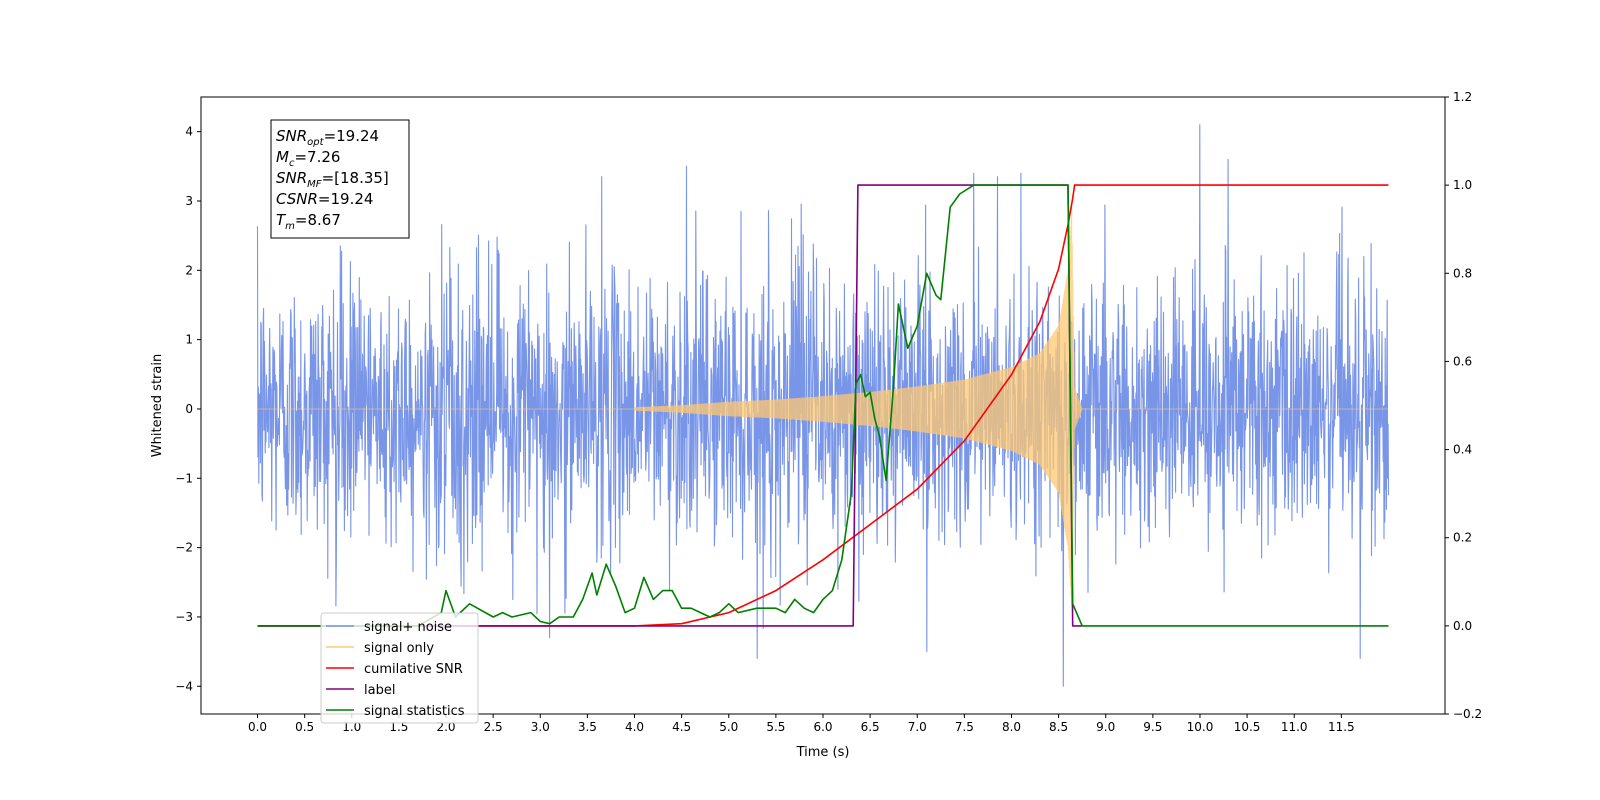 The image size is (1600, 800). I want to click on y-tick-label: 1, so click(189, 340).